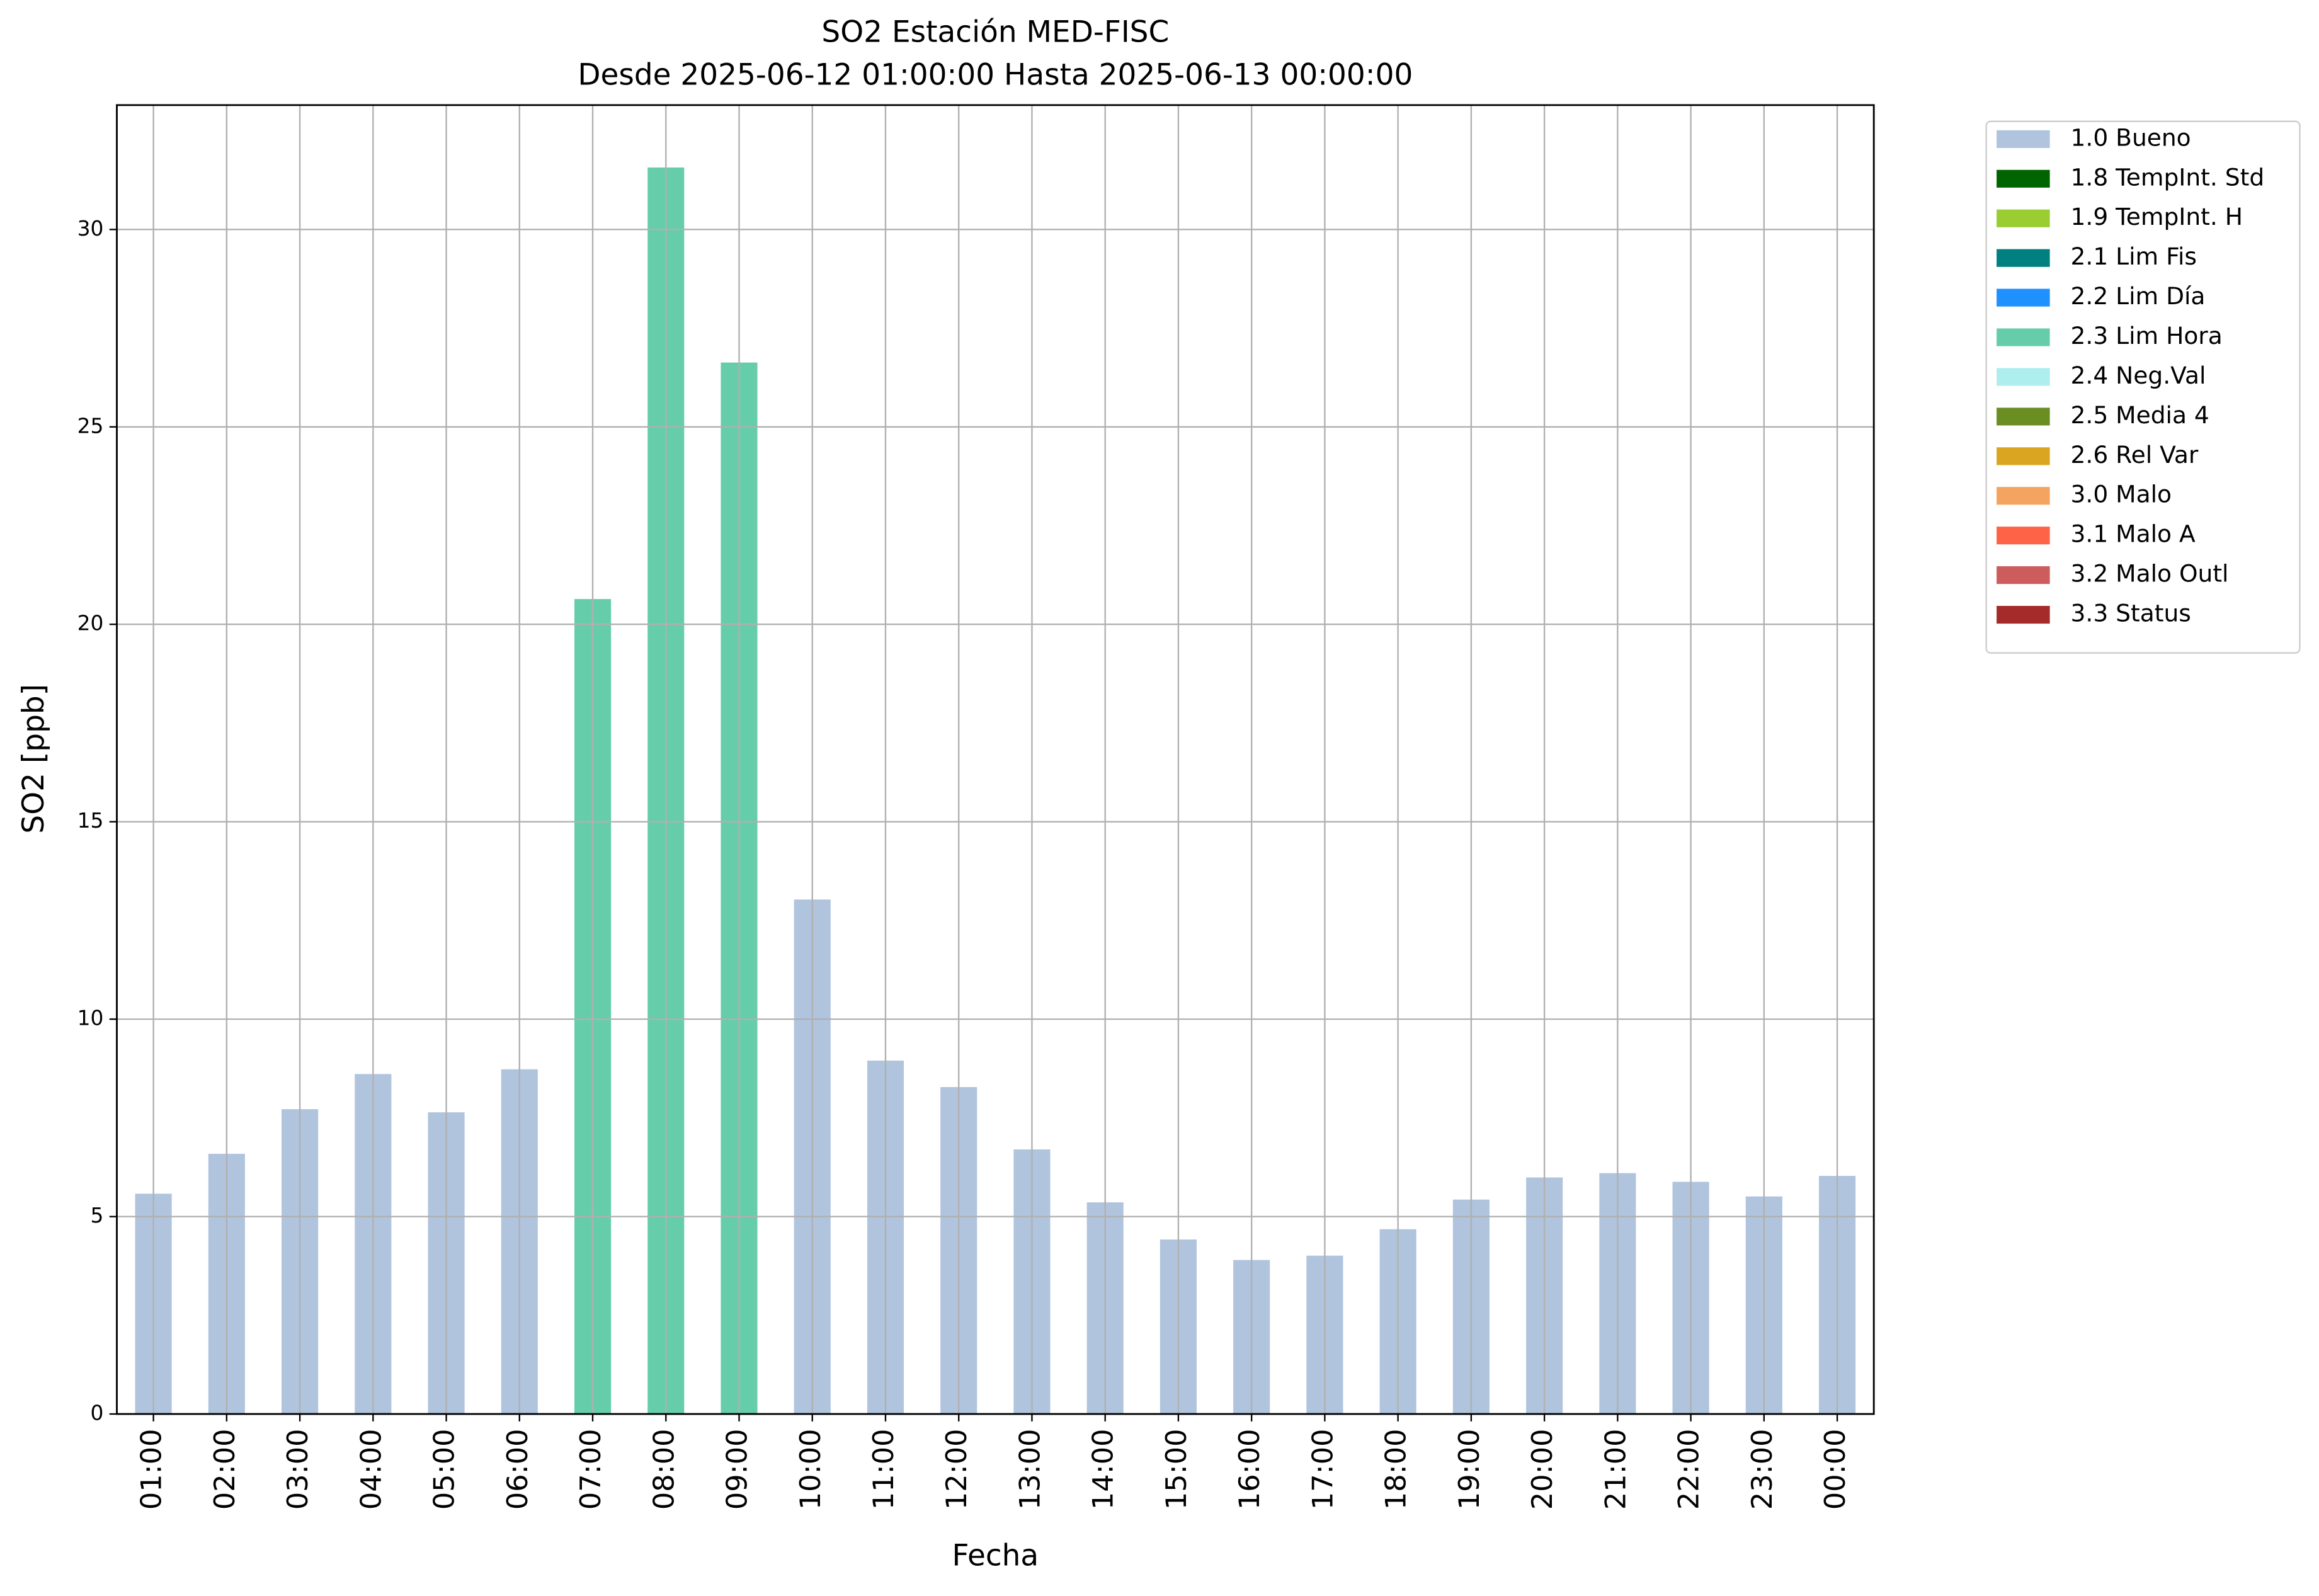 Image resolution: width=2319 pixels, height=1596 pixels. Describe the element at coordinates (1615, 1469) in the screenshot. I see `x-tick-label: 21:00` at that location.